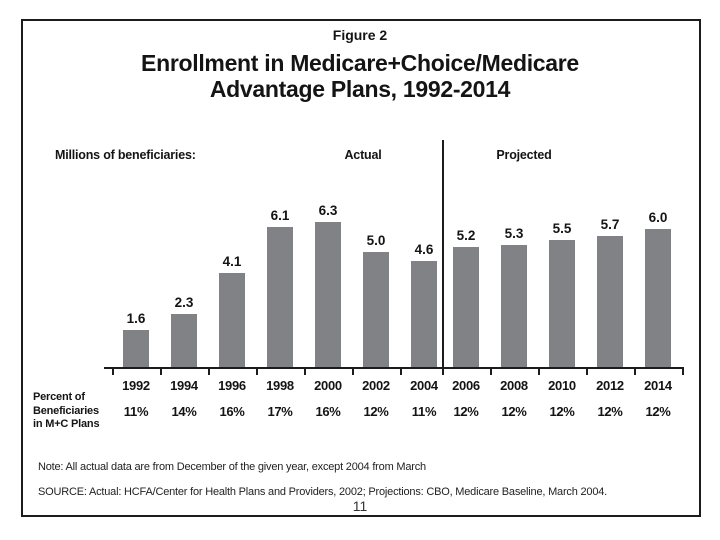 Image resolution: width=720 pixels, height=540 pixels. Describe the element at coordinates (514, 306) in the screenshot. I see `bar-2008` at that location.